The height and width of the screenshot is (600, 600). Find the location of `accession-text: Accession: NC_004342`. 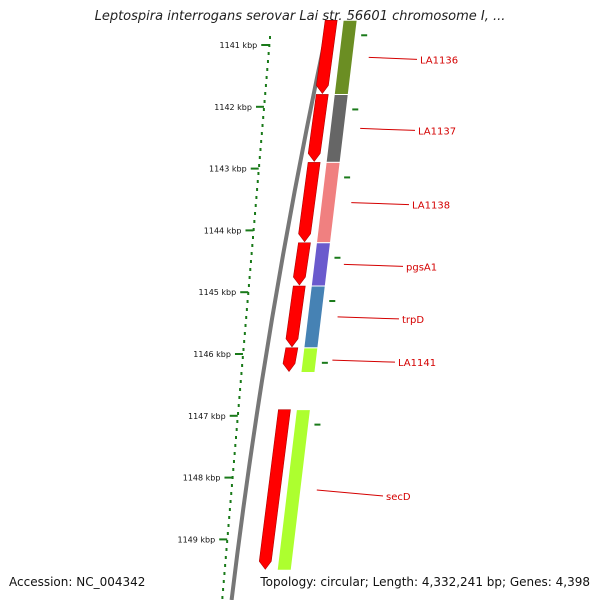

accession-text: Accession: NC_004342 is located at coordinates (77, 582).